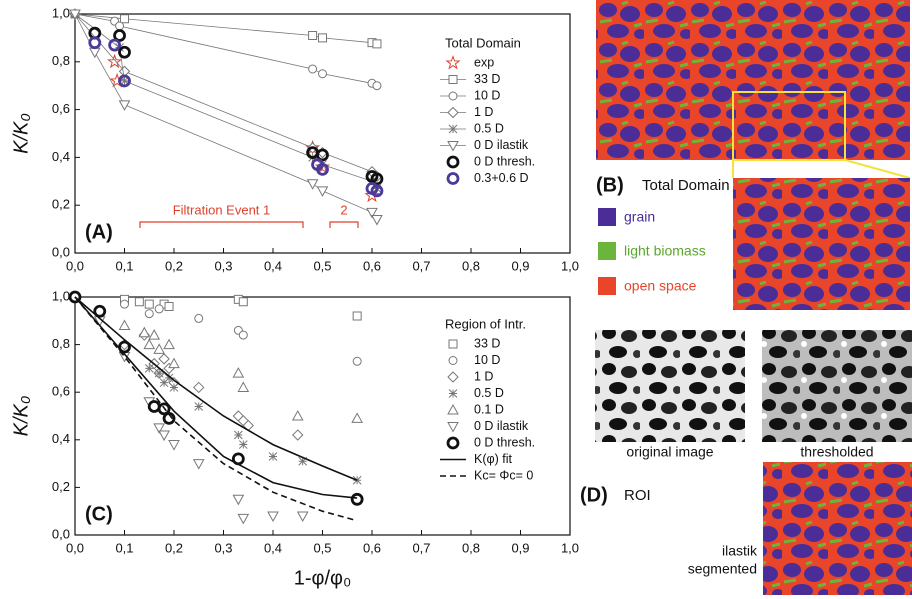 The width and height of the screenshot is (912, 599). Describe the element at coordinates (273, 265) in the screenshot. I see `x-tick-label: 0,4` at that location.